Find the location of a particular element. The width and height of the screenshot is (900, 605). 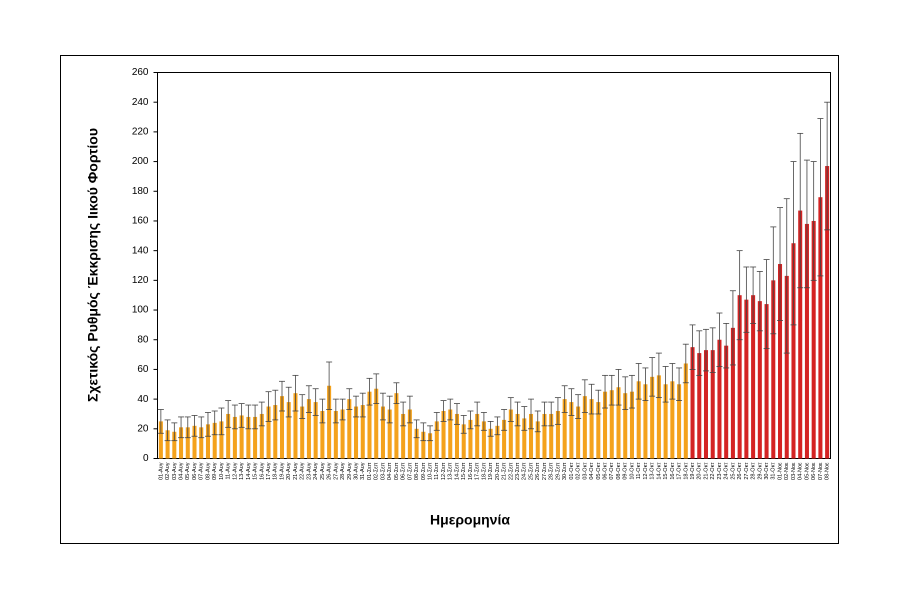

x-tick-label: 16-Σεπ is located at coordinates (471, 471).